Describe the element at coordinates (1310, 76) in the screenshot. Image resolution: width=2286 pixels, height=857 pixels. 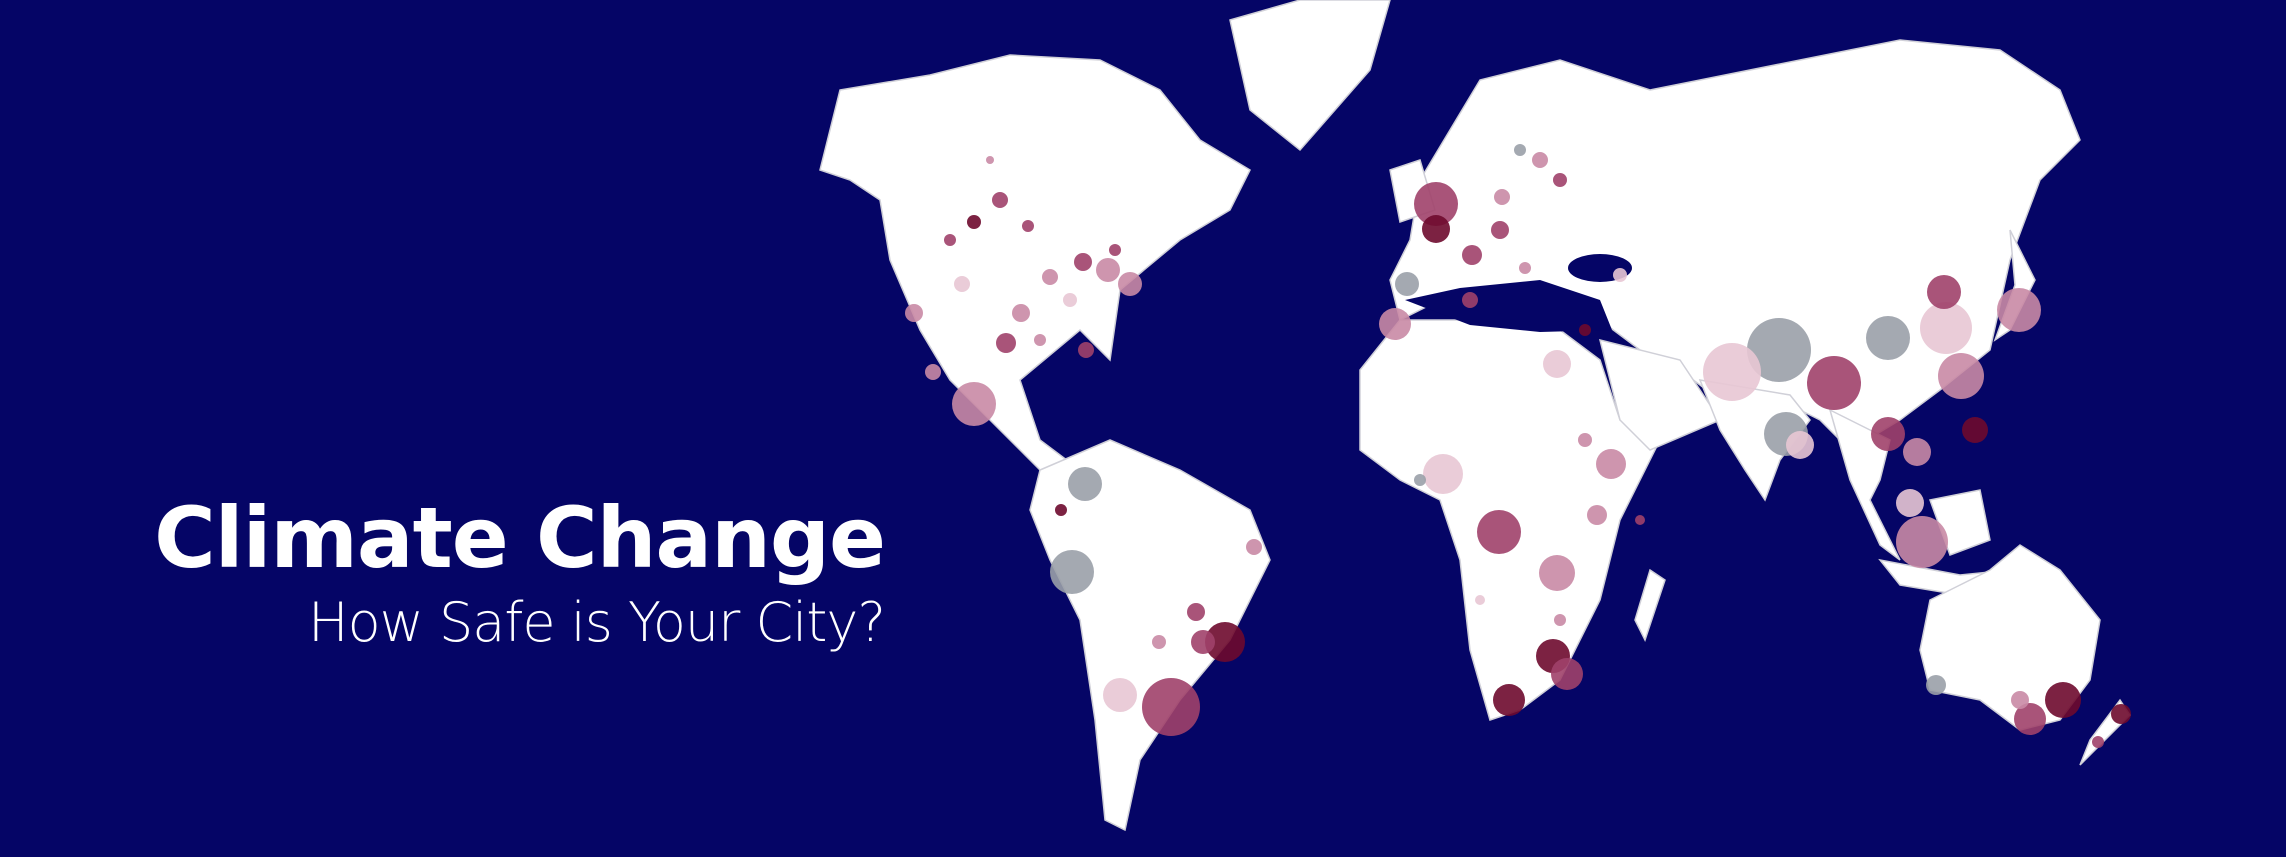
I see `greenland` at that location.